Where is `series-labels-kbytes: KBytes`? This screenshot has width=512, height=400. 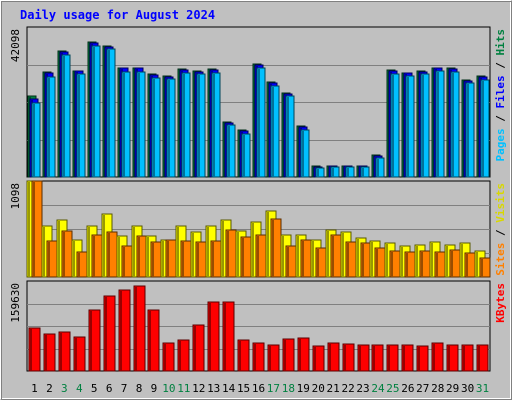 series-labels-kbytes: KBytes is located at coordinates (500, 303).